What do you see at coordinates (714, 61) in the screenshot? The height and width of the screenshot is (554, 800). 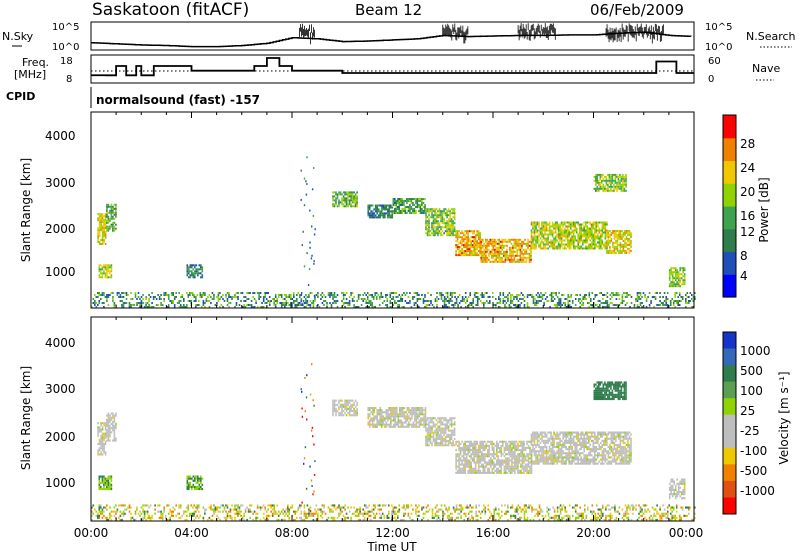 I see `freq-right-tick-top: 60` at bounding box center [714, 61].